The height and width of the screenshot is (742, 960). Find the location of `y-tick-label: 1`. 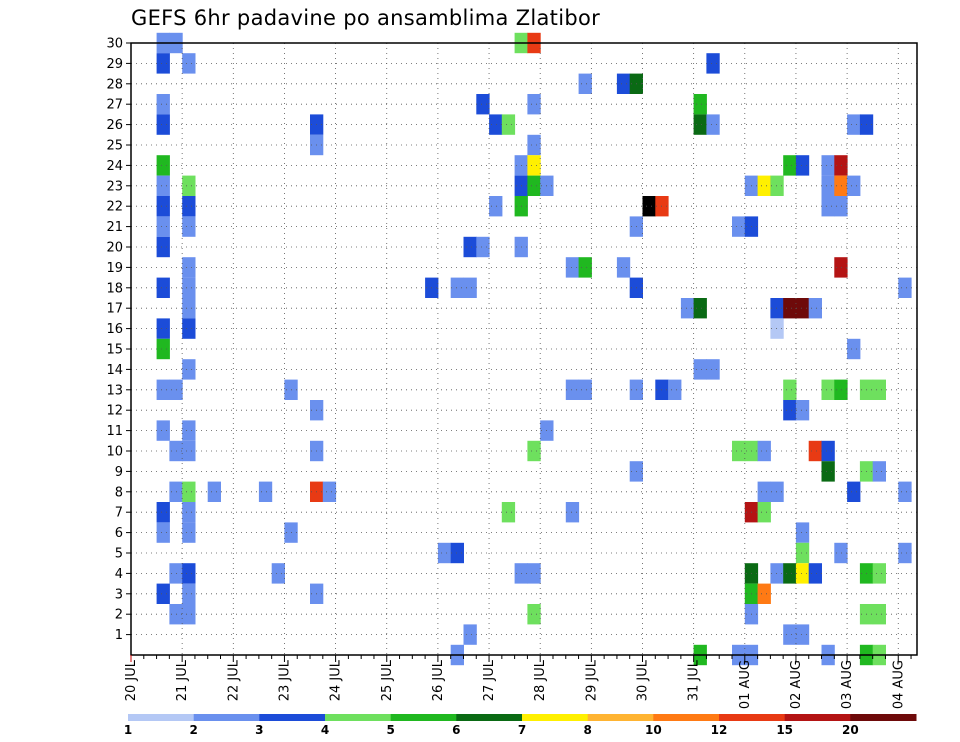

y-tick-label: 1 is located at coordinates (119, 635).